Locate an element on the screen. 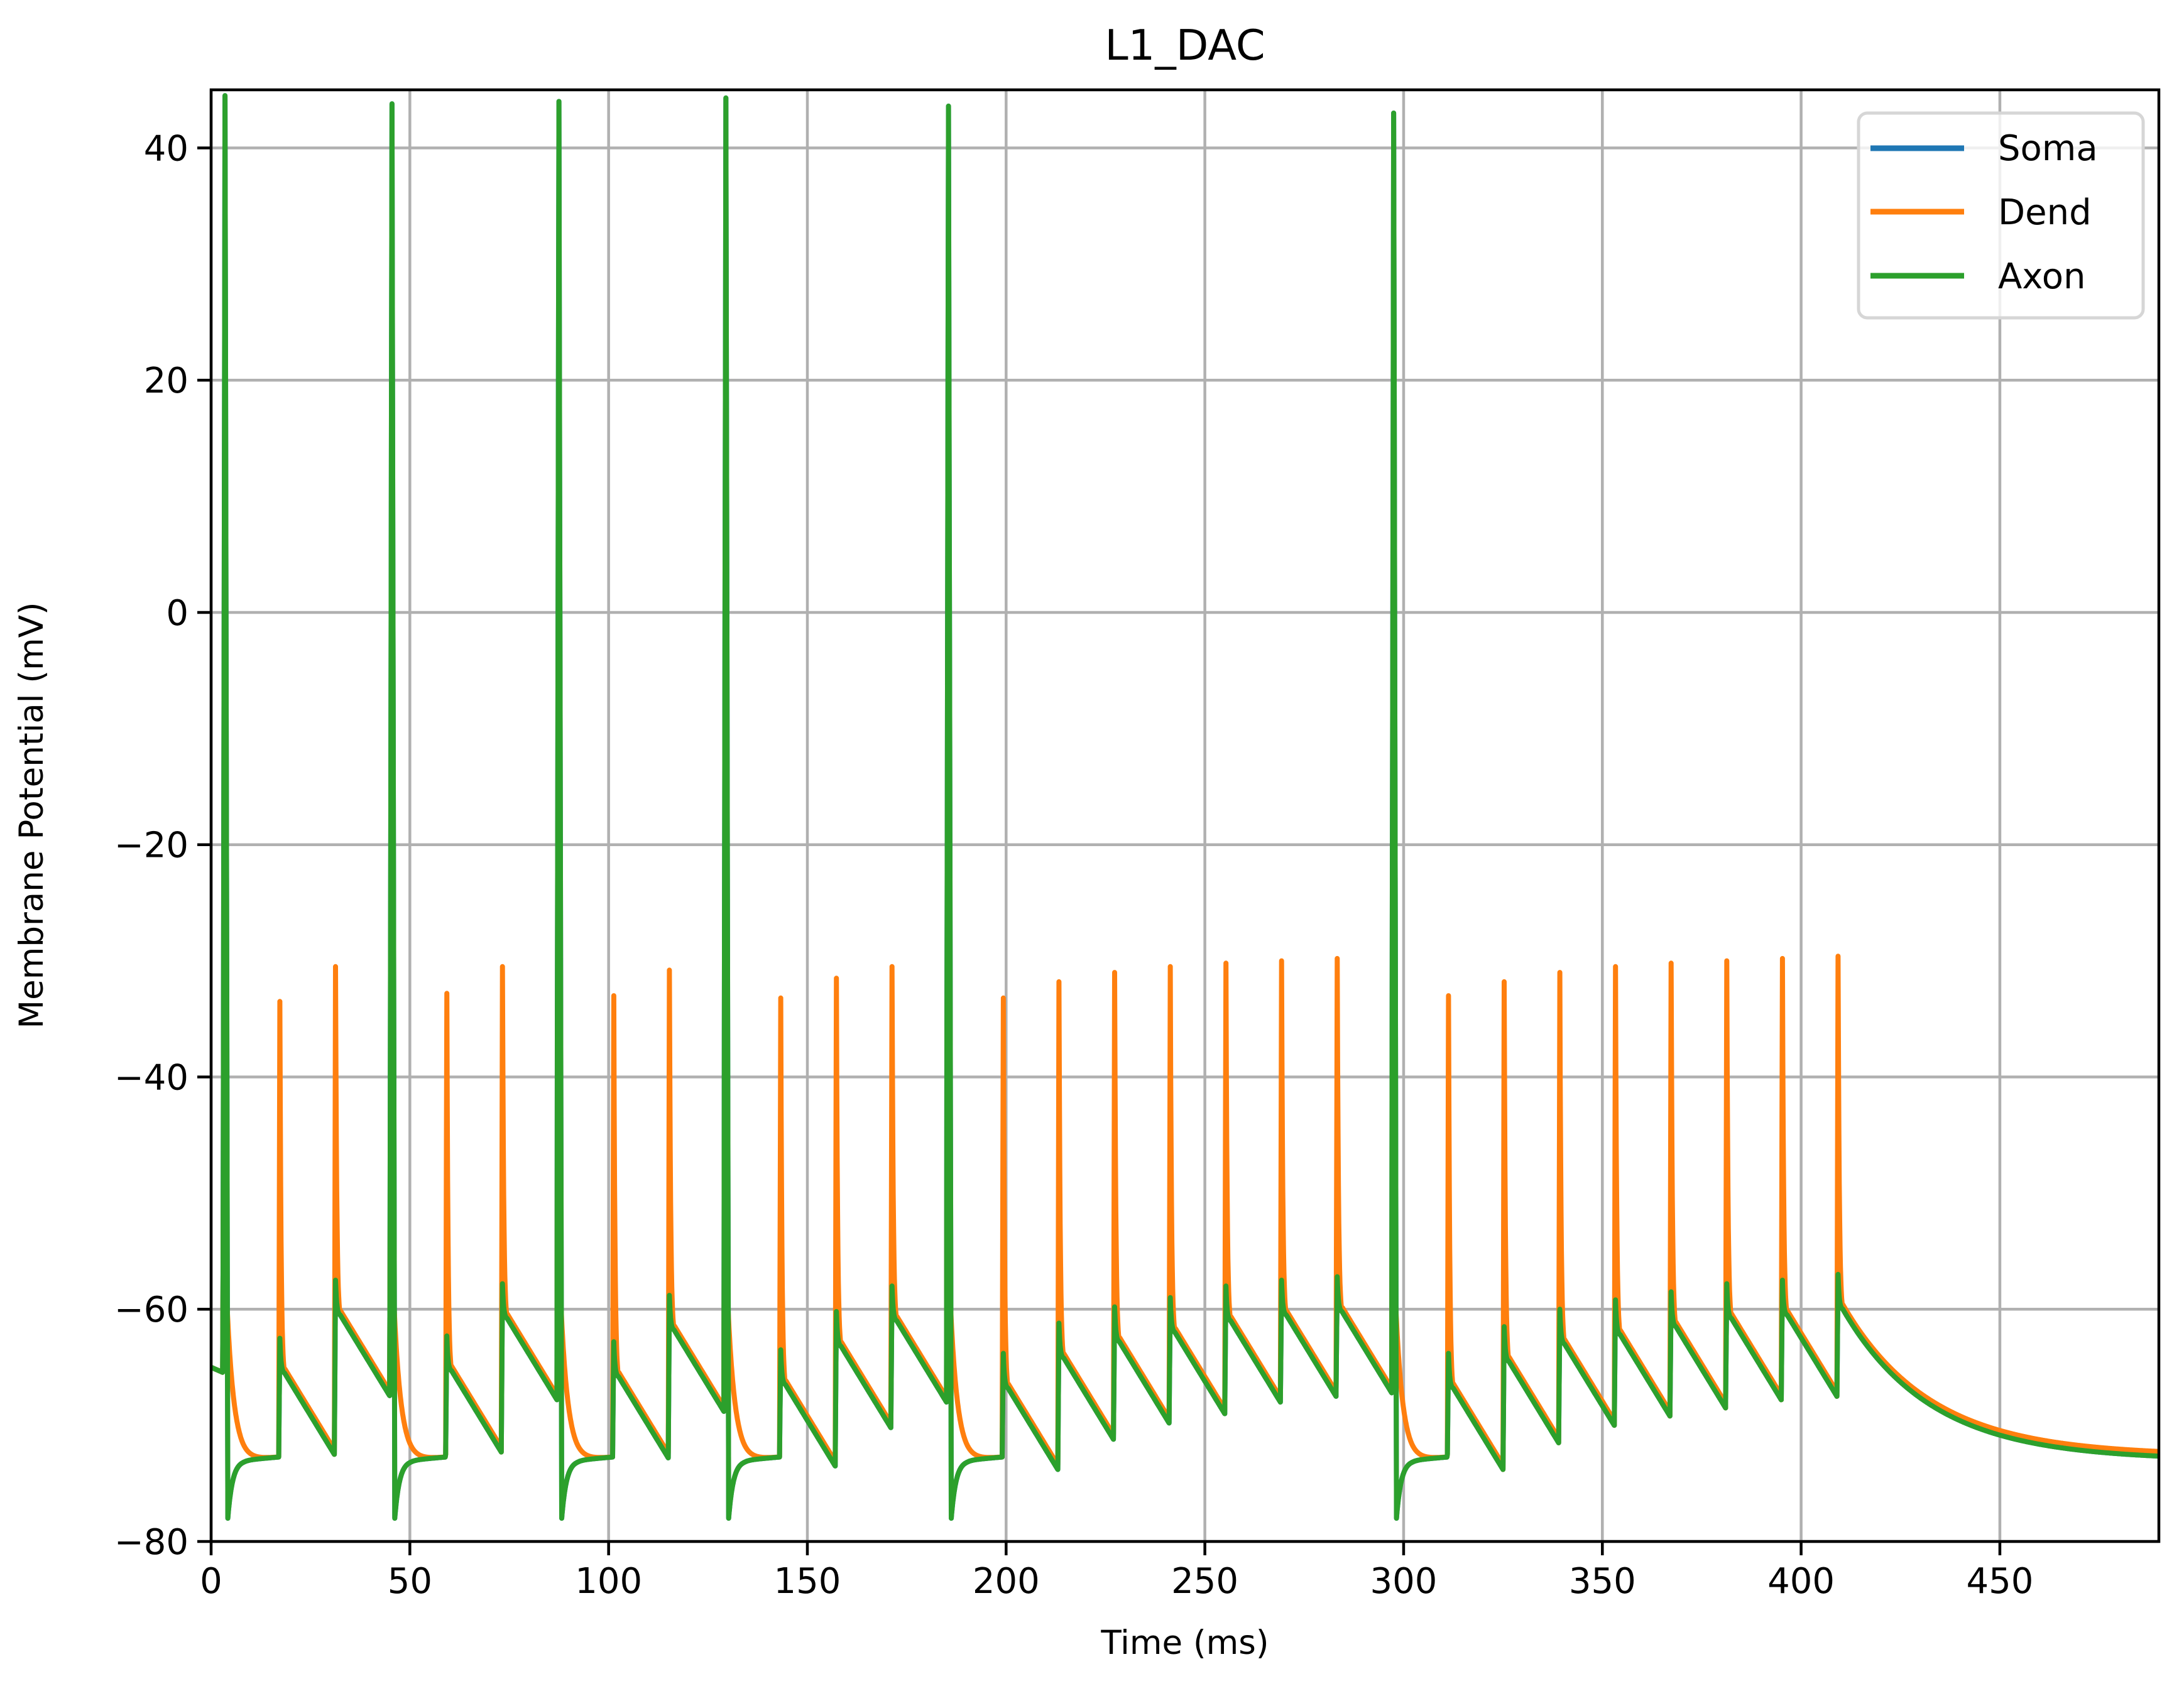 This screenshot has height=1696, width=2184. legend-box is located at coordinates (2001, 215).